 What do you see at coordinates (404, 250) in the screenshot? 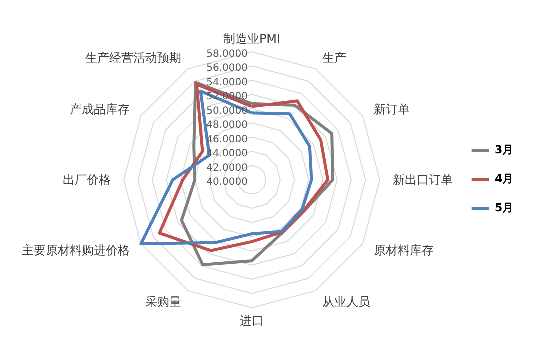
I see `spoke-label: 原材料库存` at bounding box center [404, 250].